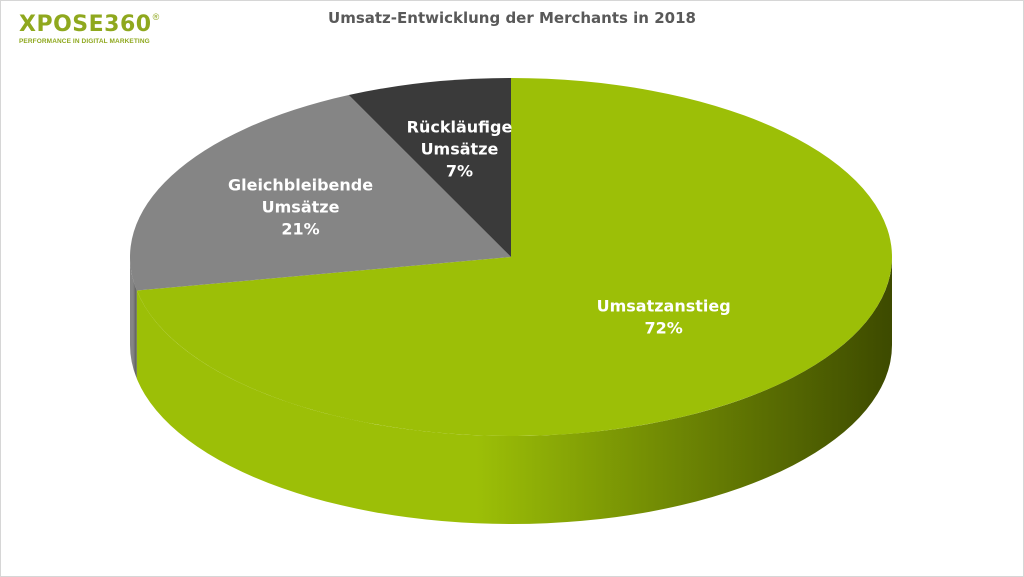  What do you see at coordinates (664, 305) in the screenshot?
I see `slice-name-label-0: Umsatzanstieg` at bounding box center [664, 305].